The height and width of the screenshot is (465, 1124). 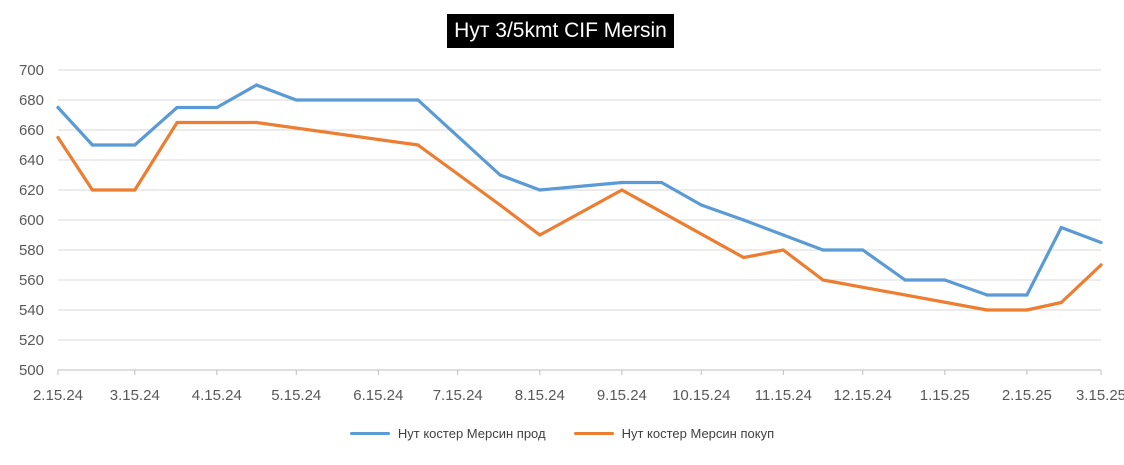 What do you see at coordinates (458, 395) in the screenshot?
I see `x-tick-label: 7.15.24` at bounding box center [458, 395].